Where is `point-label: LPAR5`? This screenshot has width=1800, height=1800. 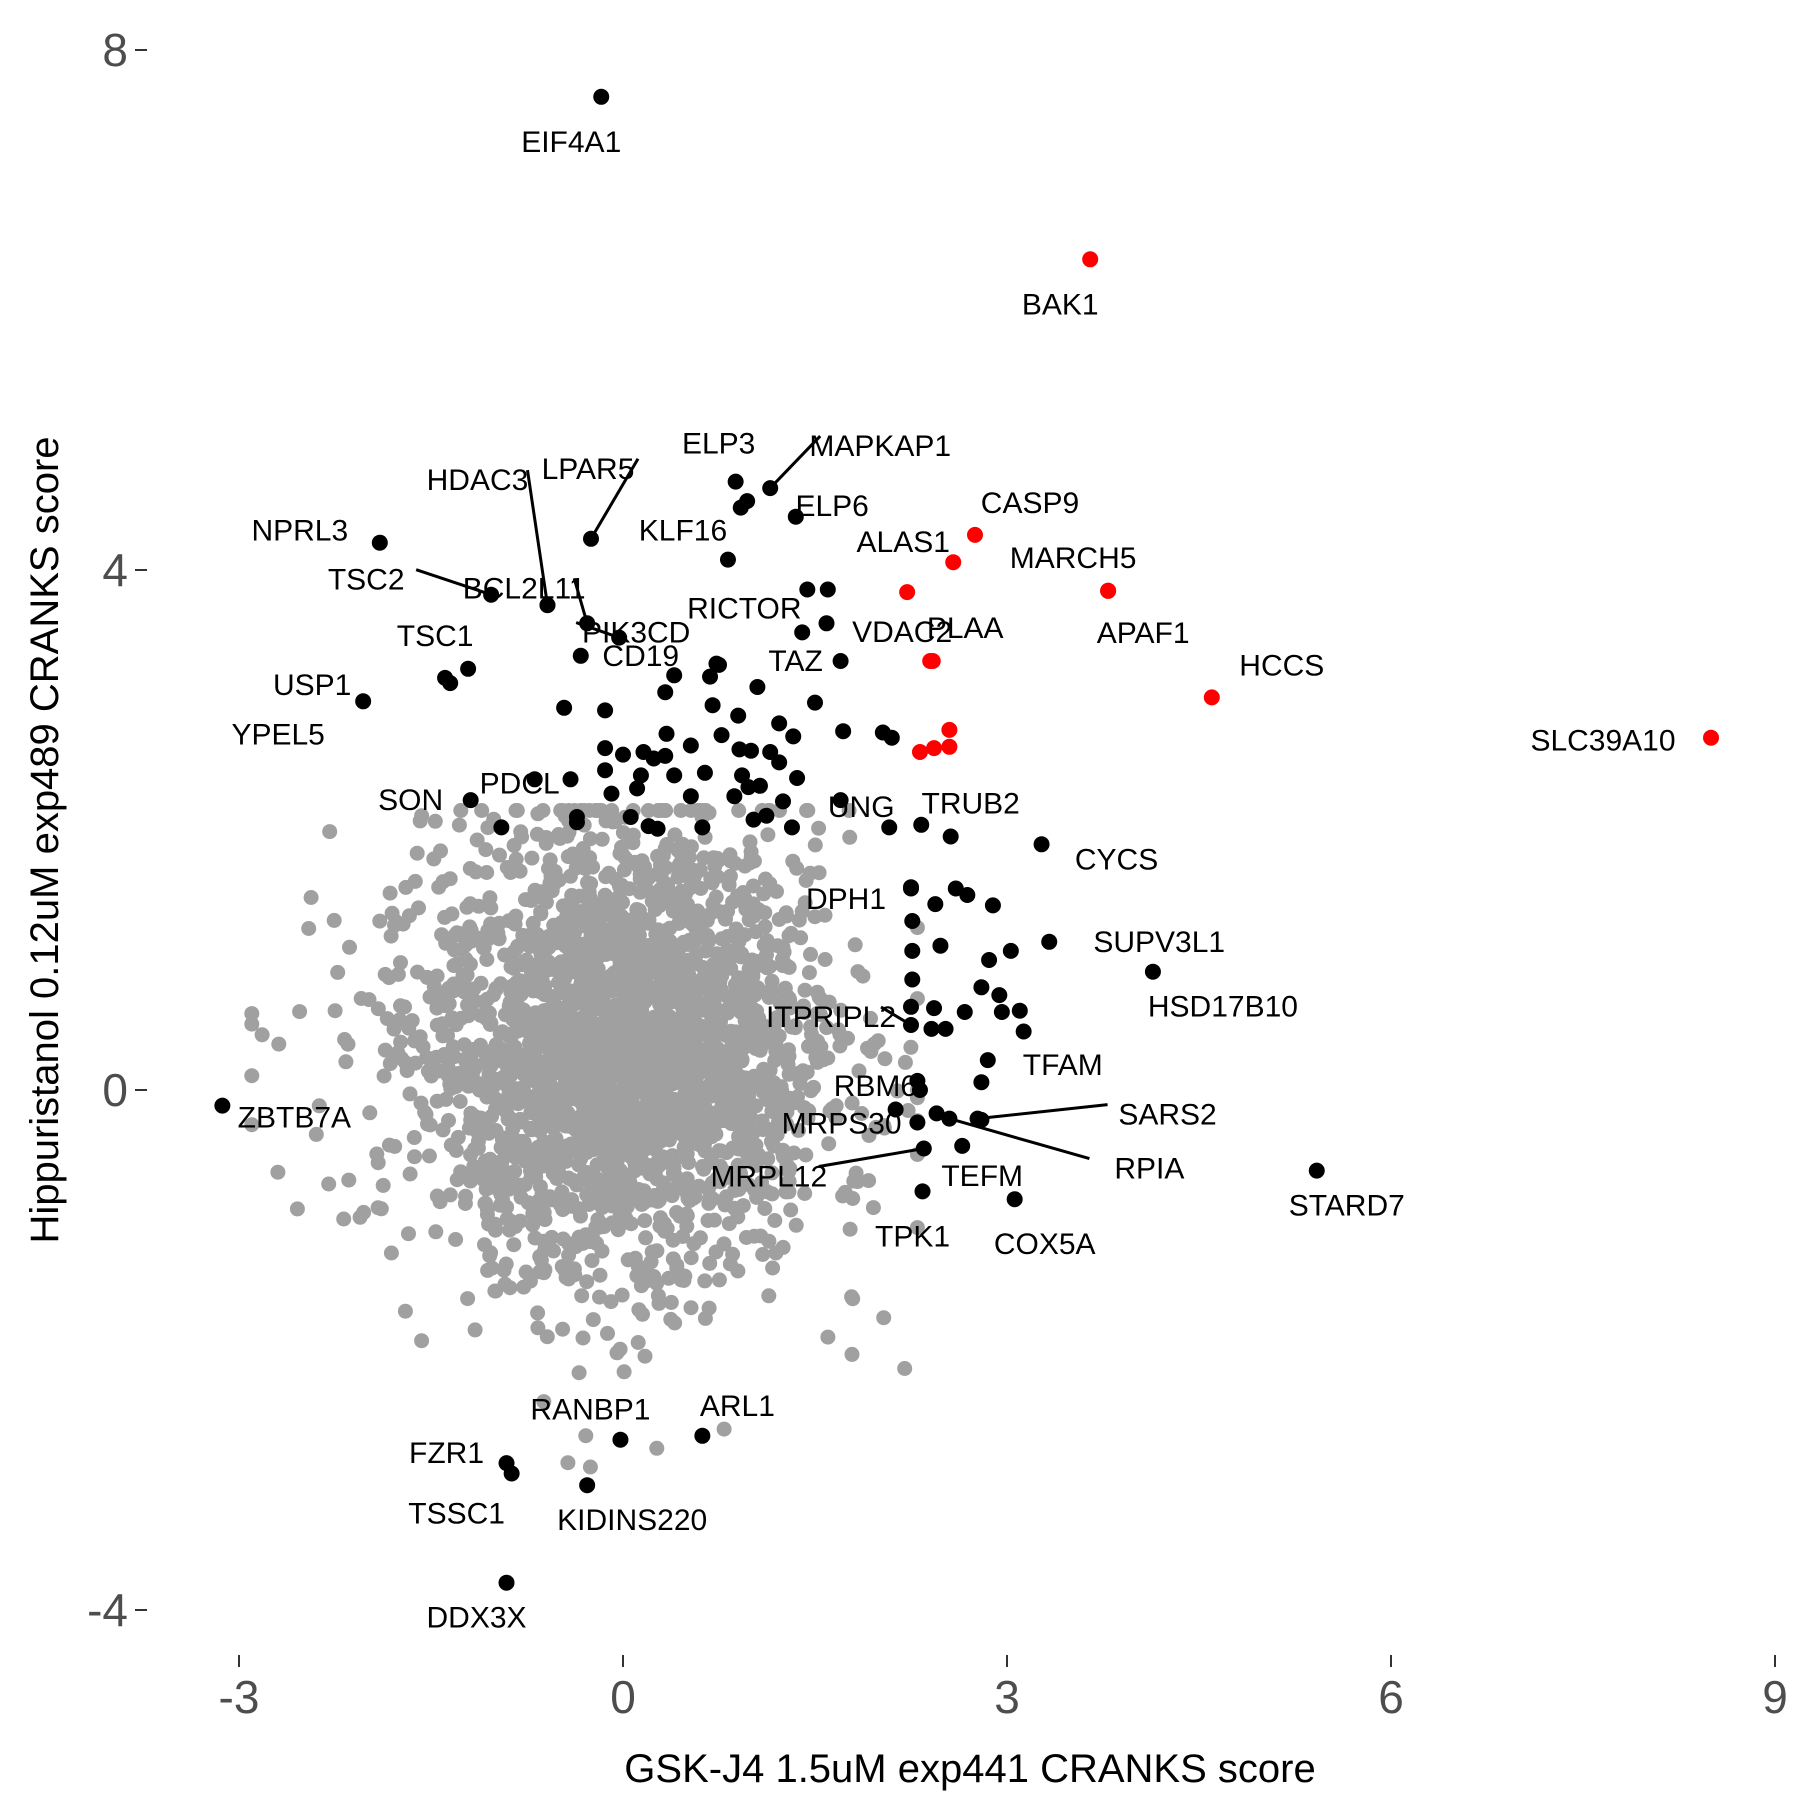 point-label: LPAR5 is located at coordinates (588, 469).